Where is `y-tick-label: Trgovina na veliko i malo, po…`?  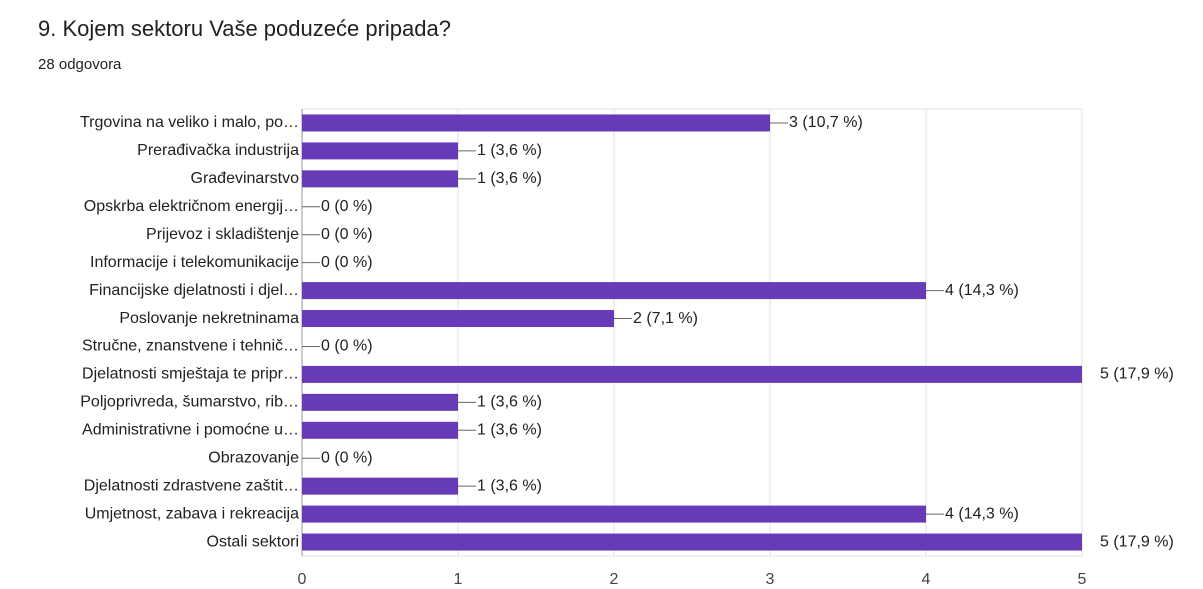 y-tick-label: Trgovina na veliko i malo, po… is located at coordinates (189, 122).